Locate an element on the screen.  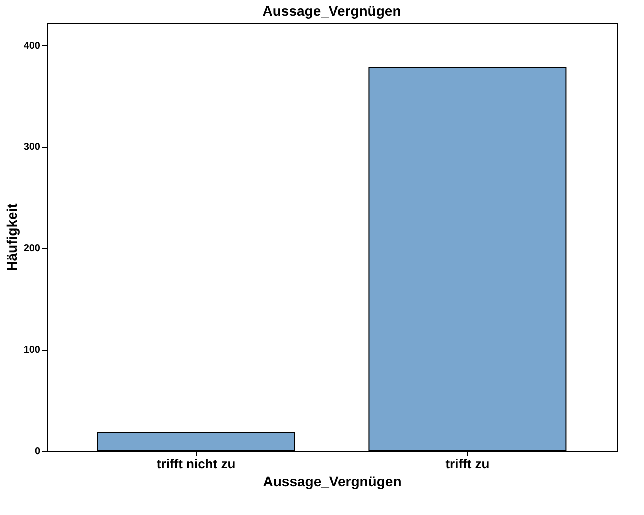
x-tick-label: trifft nicht zu is located at coordinates (196, 464).